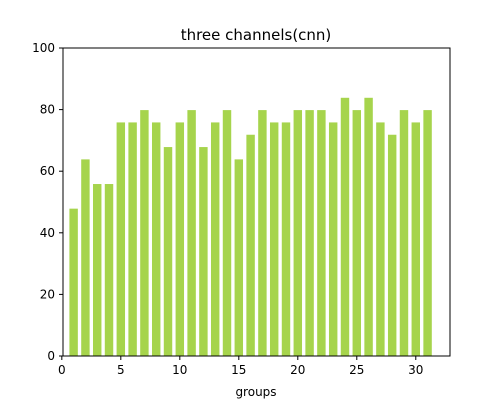 The height and width of the screenshot is (405, 500). I want to click on y-axis-ticks: 0 20 40 60 80 100, so click(47, 202).